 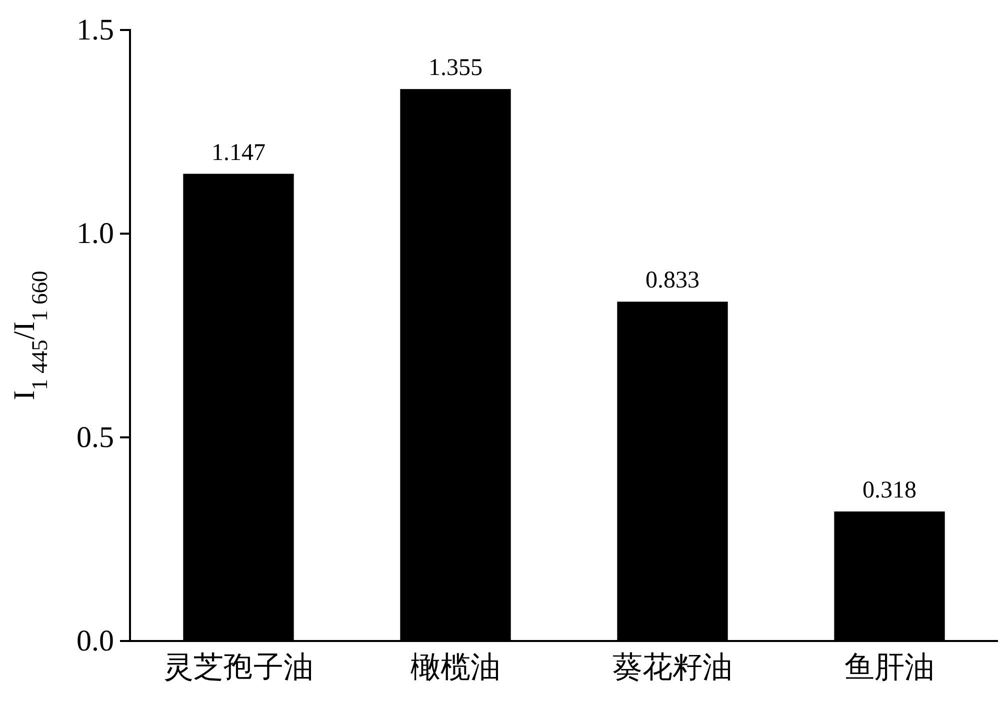 I want to click on data-label: 1.355, so click(x=455, y=68).